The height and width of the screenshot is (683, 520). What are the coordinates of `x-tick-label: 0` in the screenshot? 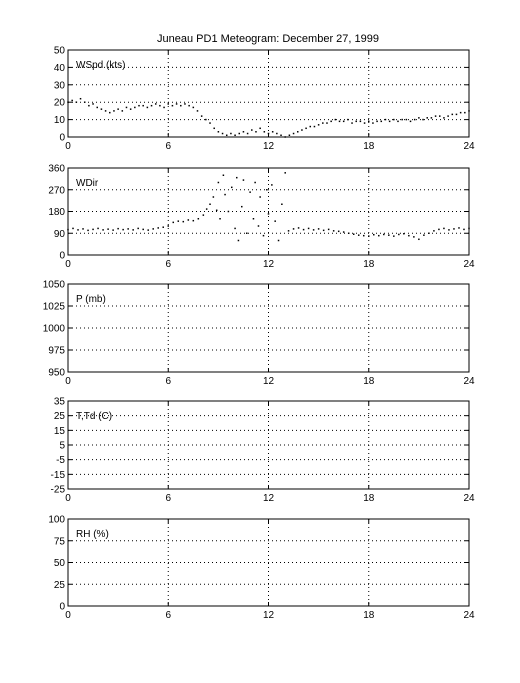 It's located at (68, 146).